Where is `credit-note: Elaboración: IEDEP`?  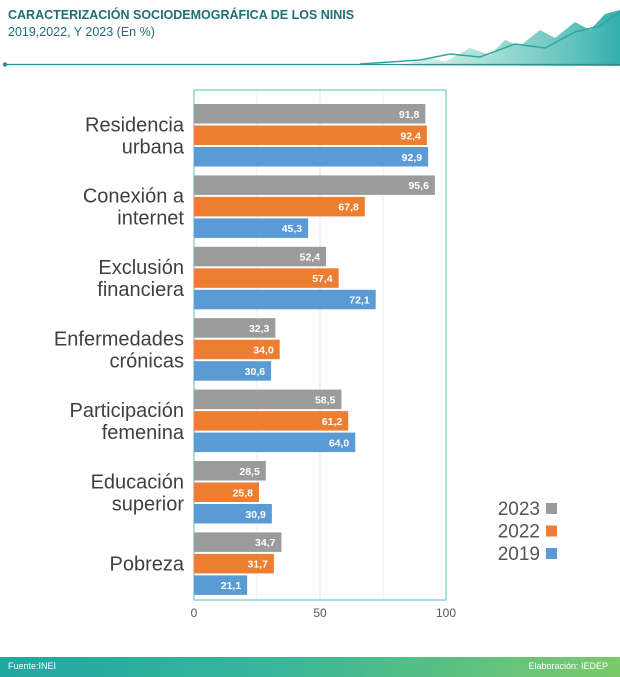
credit-note: Elaboración: IEDEP is located at coordinates (568, 666).